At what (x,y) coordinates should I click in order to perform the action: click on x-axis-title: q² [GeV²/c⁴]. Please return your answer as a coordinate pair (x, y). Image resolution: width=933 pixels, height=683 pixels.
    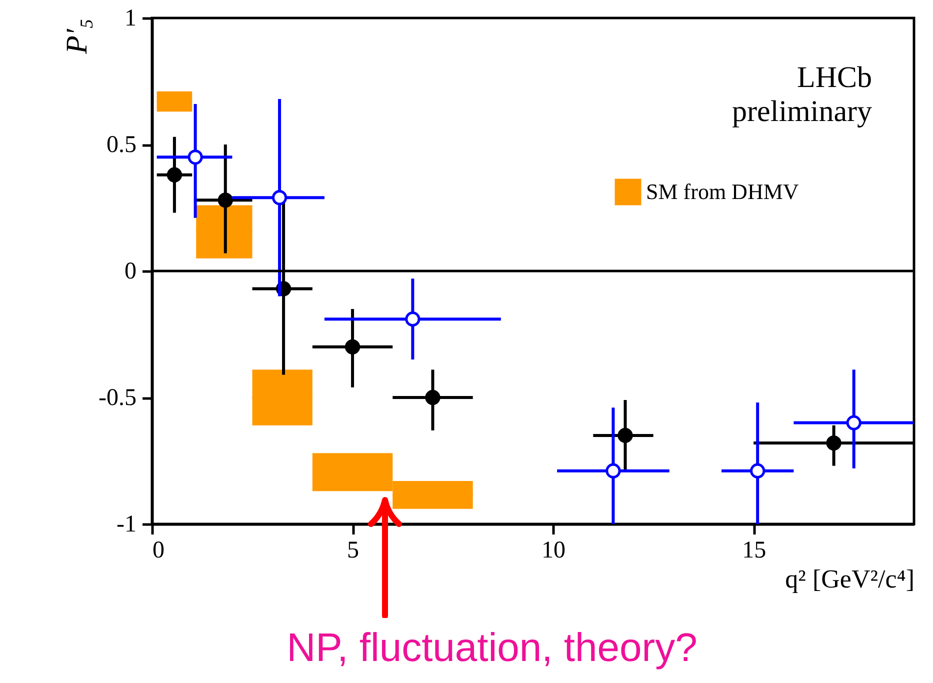
    Looking at the image, I should click on (849, 579).